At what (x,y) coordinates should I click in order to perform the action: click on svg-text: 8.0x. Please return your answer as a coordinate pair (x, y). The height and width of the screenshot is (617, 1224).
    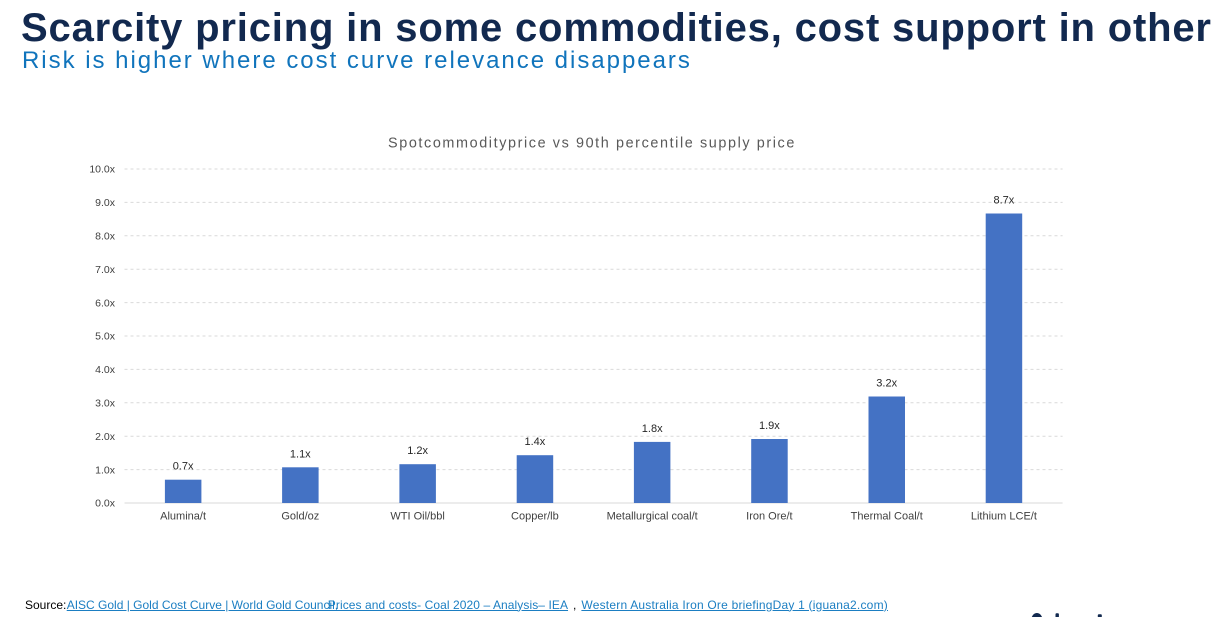
    Looking at the image, I should click on (105, 237).